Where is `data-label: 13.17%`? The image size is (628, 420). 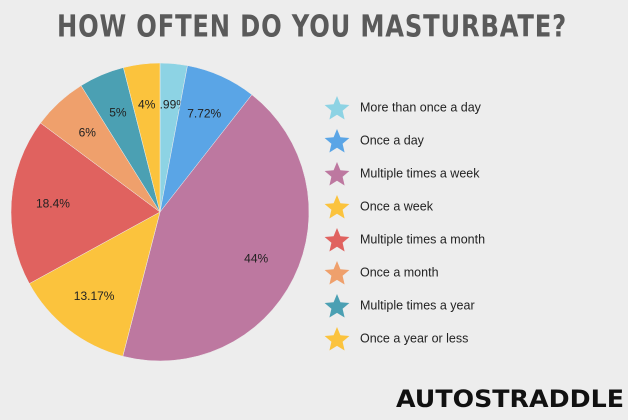
data-label: 13.17% is located at coordinates (94, 296).